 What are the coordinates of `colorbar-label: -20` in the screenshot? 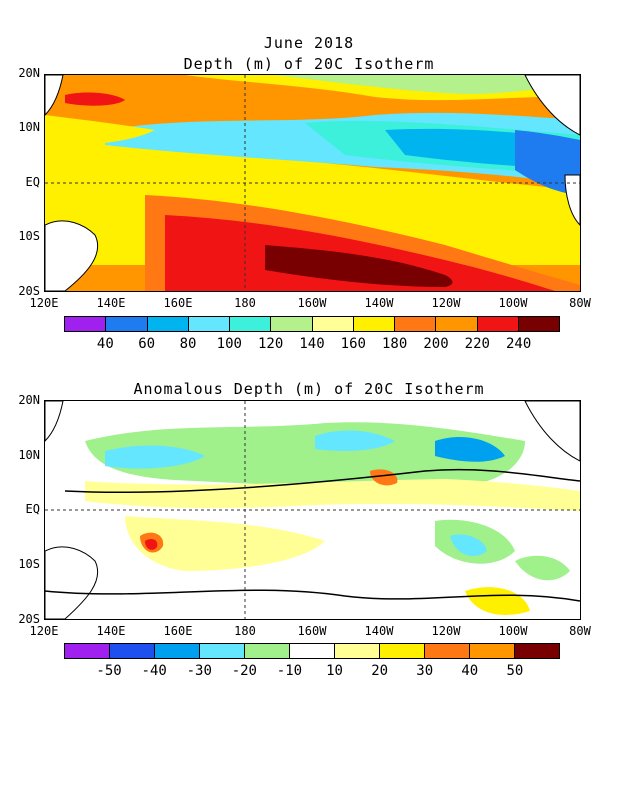 It's located at (244, 671).